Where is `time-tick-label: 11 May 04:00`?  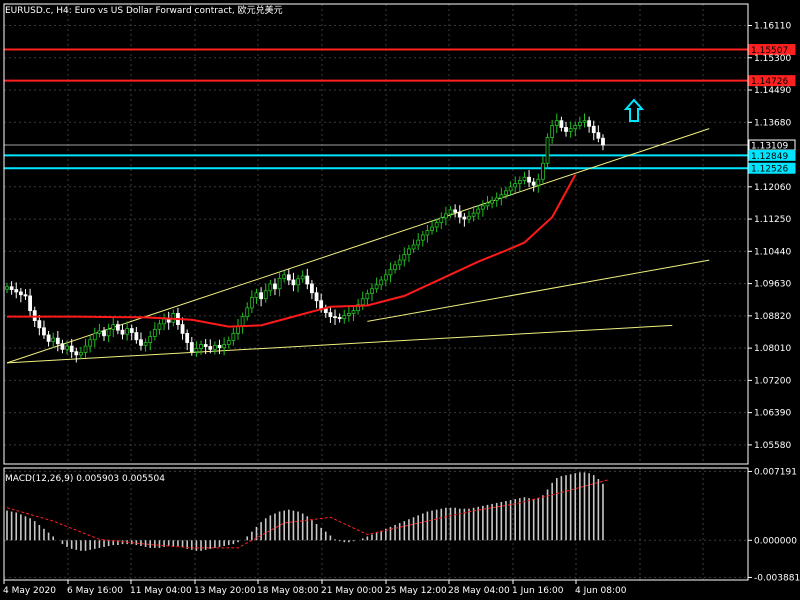
time-tick-label: 11 May 04:00 is located at coordinates (161, 591).